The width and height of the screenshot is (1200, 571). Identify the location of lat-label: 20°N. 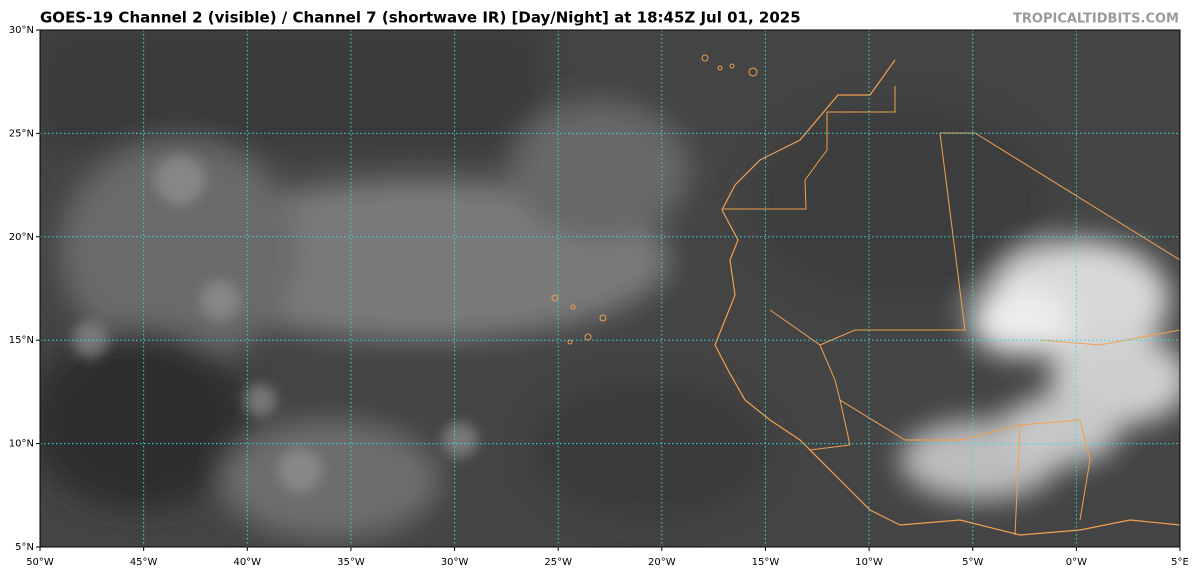
(21, 237).